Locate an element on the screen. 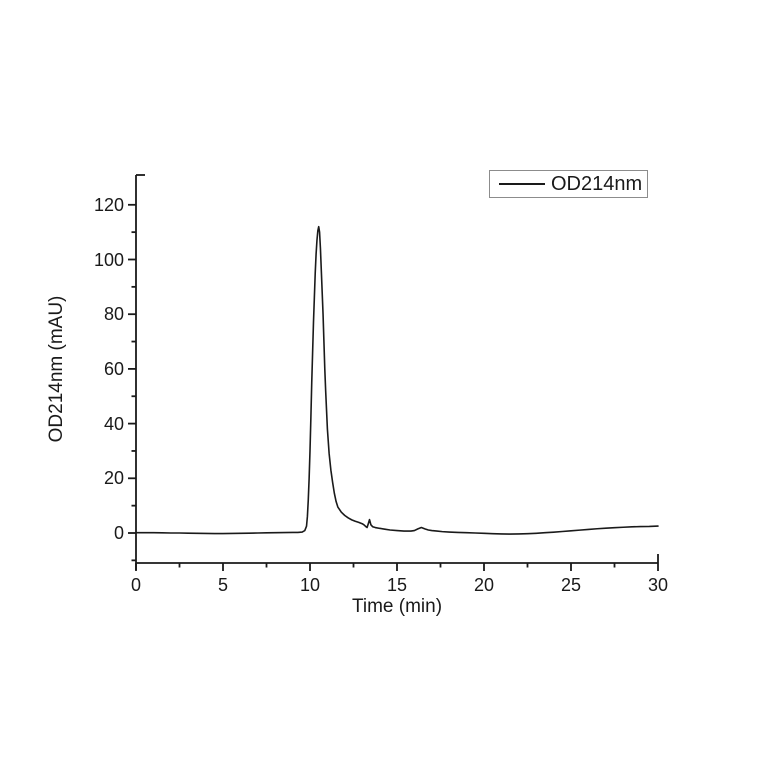 This screenshot has height=764, width=764. x-tick-label-5: 5 is located at coordinates (223, 585).